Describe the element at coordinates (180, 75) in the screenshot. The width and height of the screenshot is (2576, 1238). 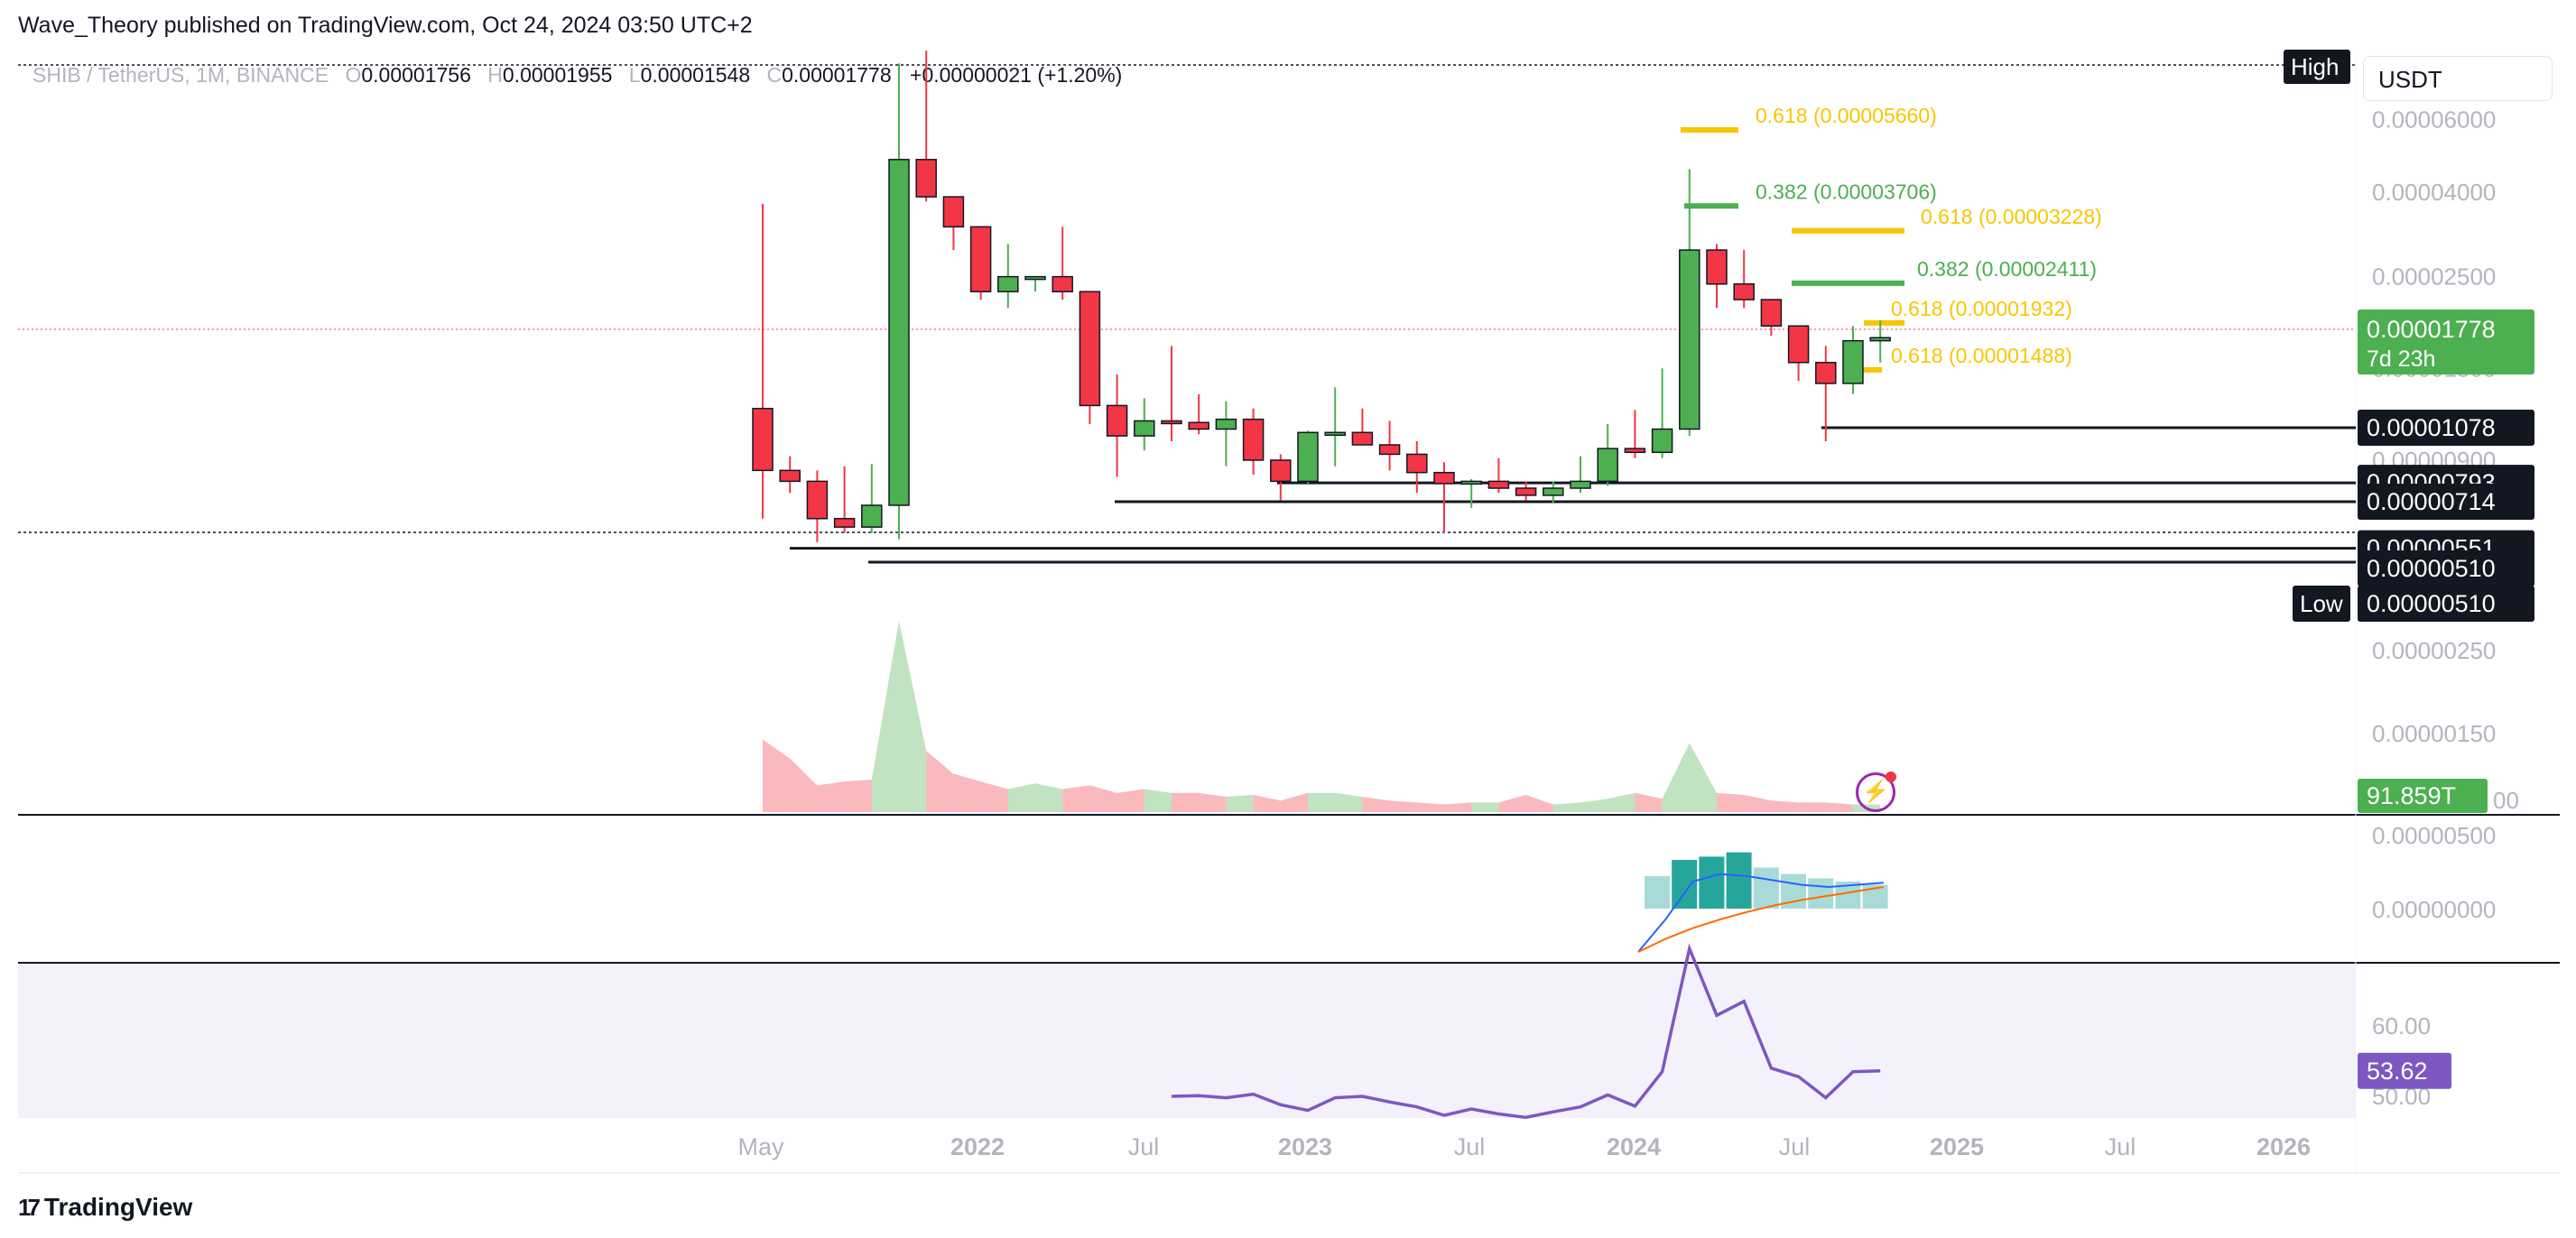
I see `symbol-label: SHIB / TetherUS, 1M, BINANCE` at that location.